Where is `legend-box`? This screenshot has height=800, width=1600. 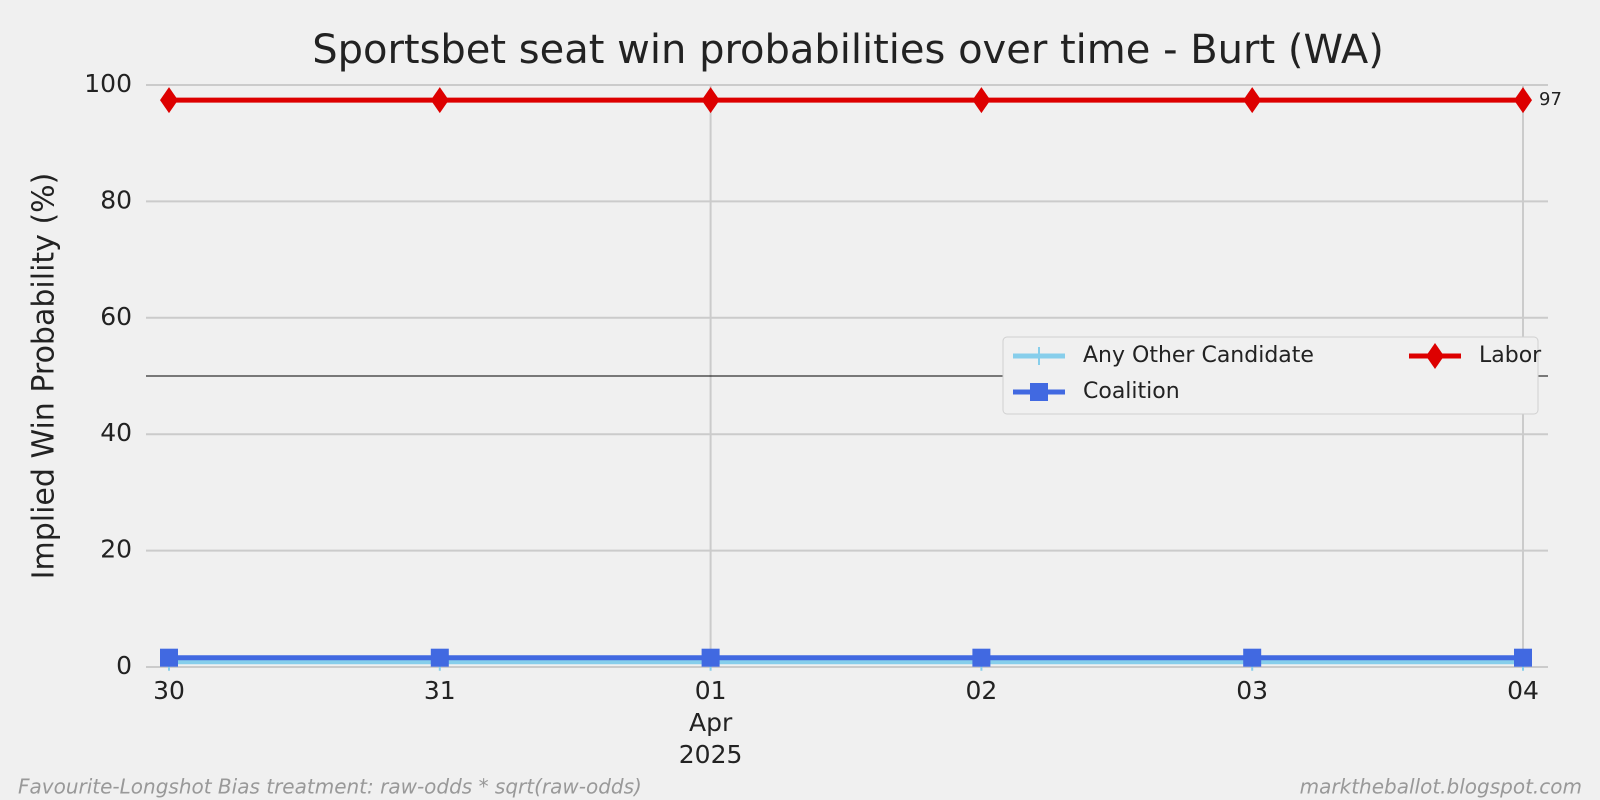 legend-box is located at coordinates (1270, 375).